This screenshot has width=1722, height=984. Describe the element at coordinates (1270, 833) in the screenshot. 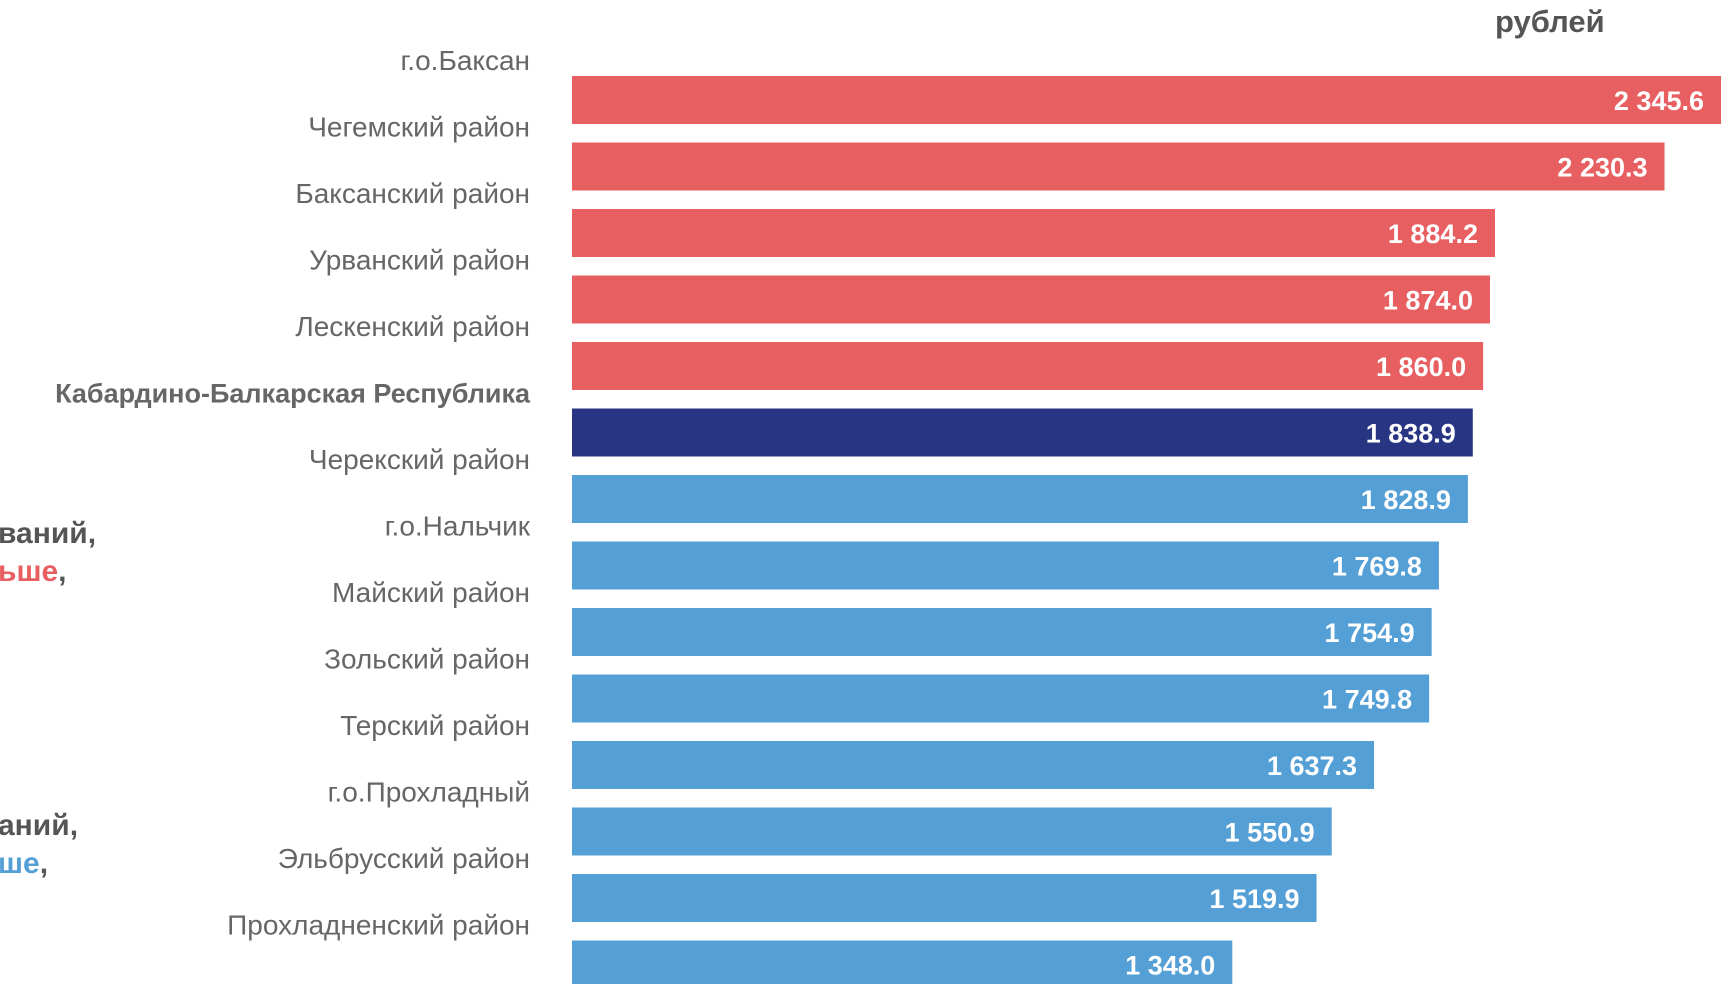

I see `value-label-г-о-прохладный: 1 550.9` at that location.